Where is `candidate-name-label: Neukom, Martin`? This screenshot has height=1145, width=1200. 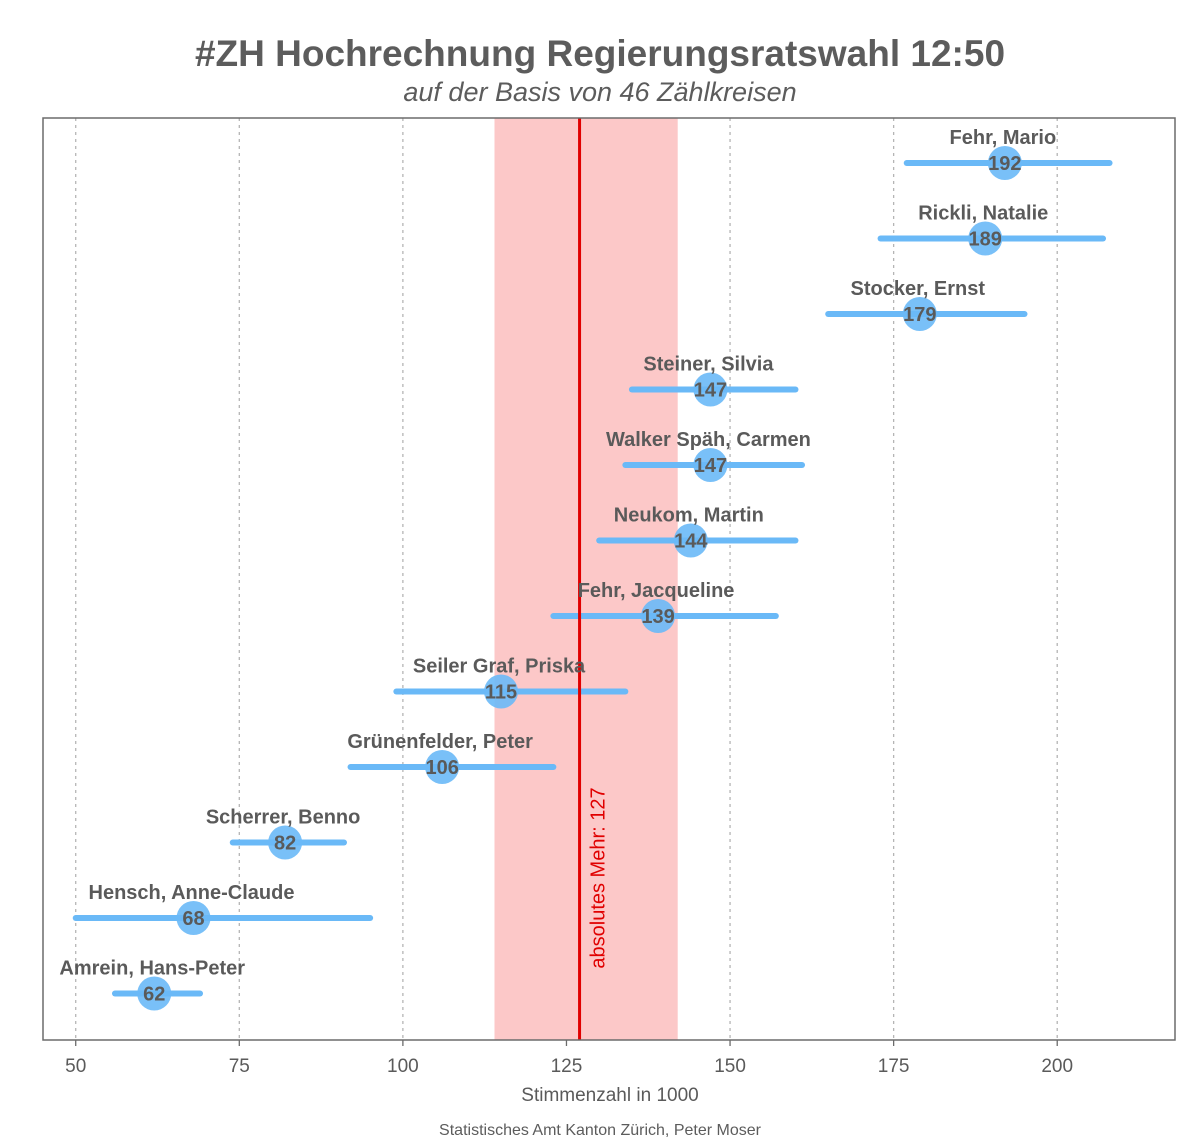 candidate-name-label: Neukom, Martin is located at coordinates (689, 516).